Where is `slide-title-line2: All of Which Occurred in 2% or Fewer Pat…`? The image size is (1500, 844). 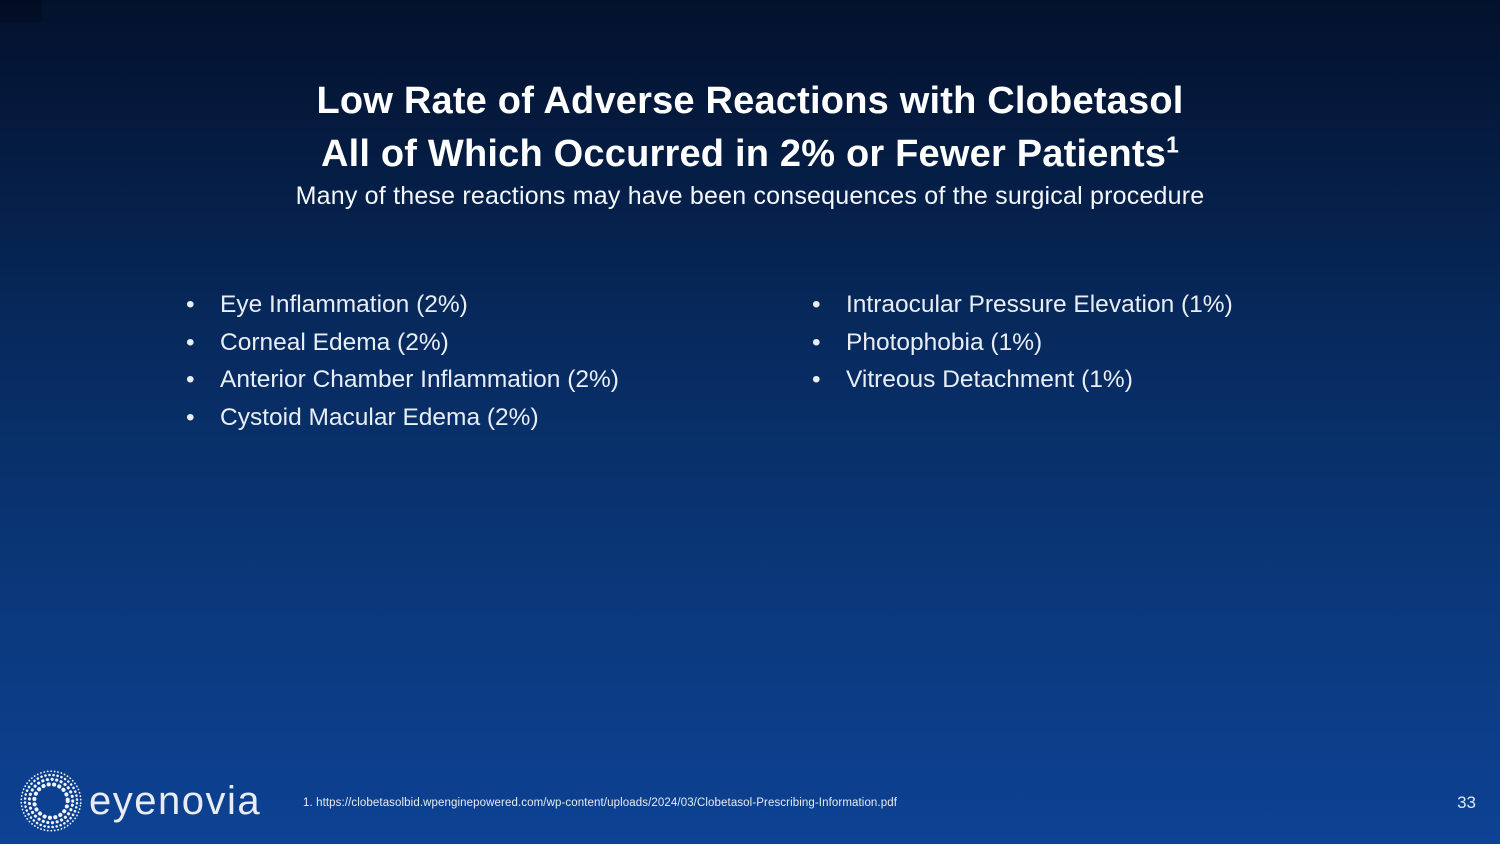
slide-title-line2: All of Which Occurred in 2% or Fewer Pat… is located at coordinates (743, 154).